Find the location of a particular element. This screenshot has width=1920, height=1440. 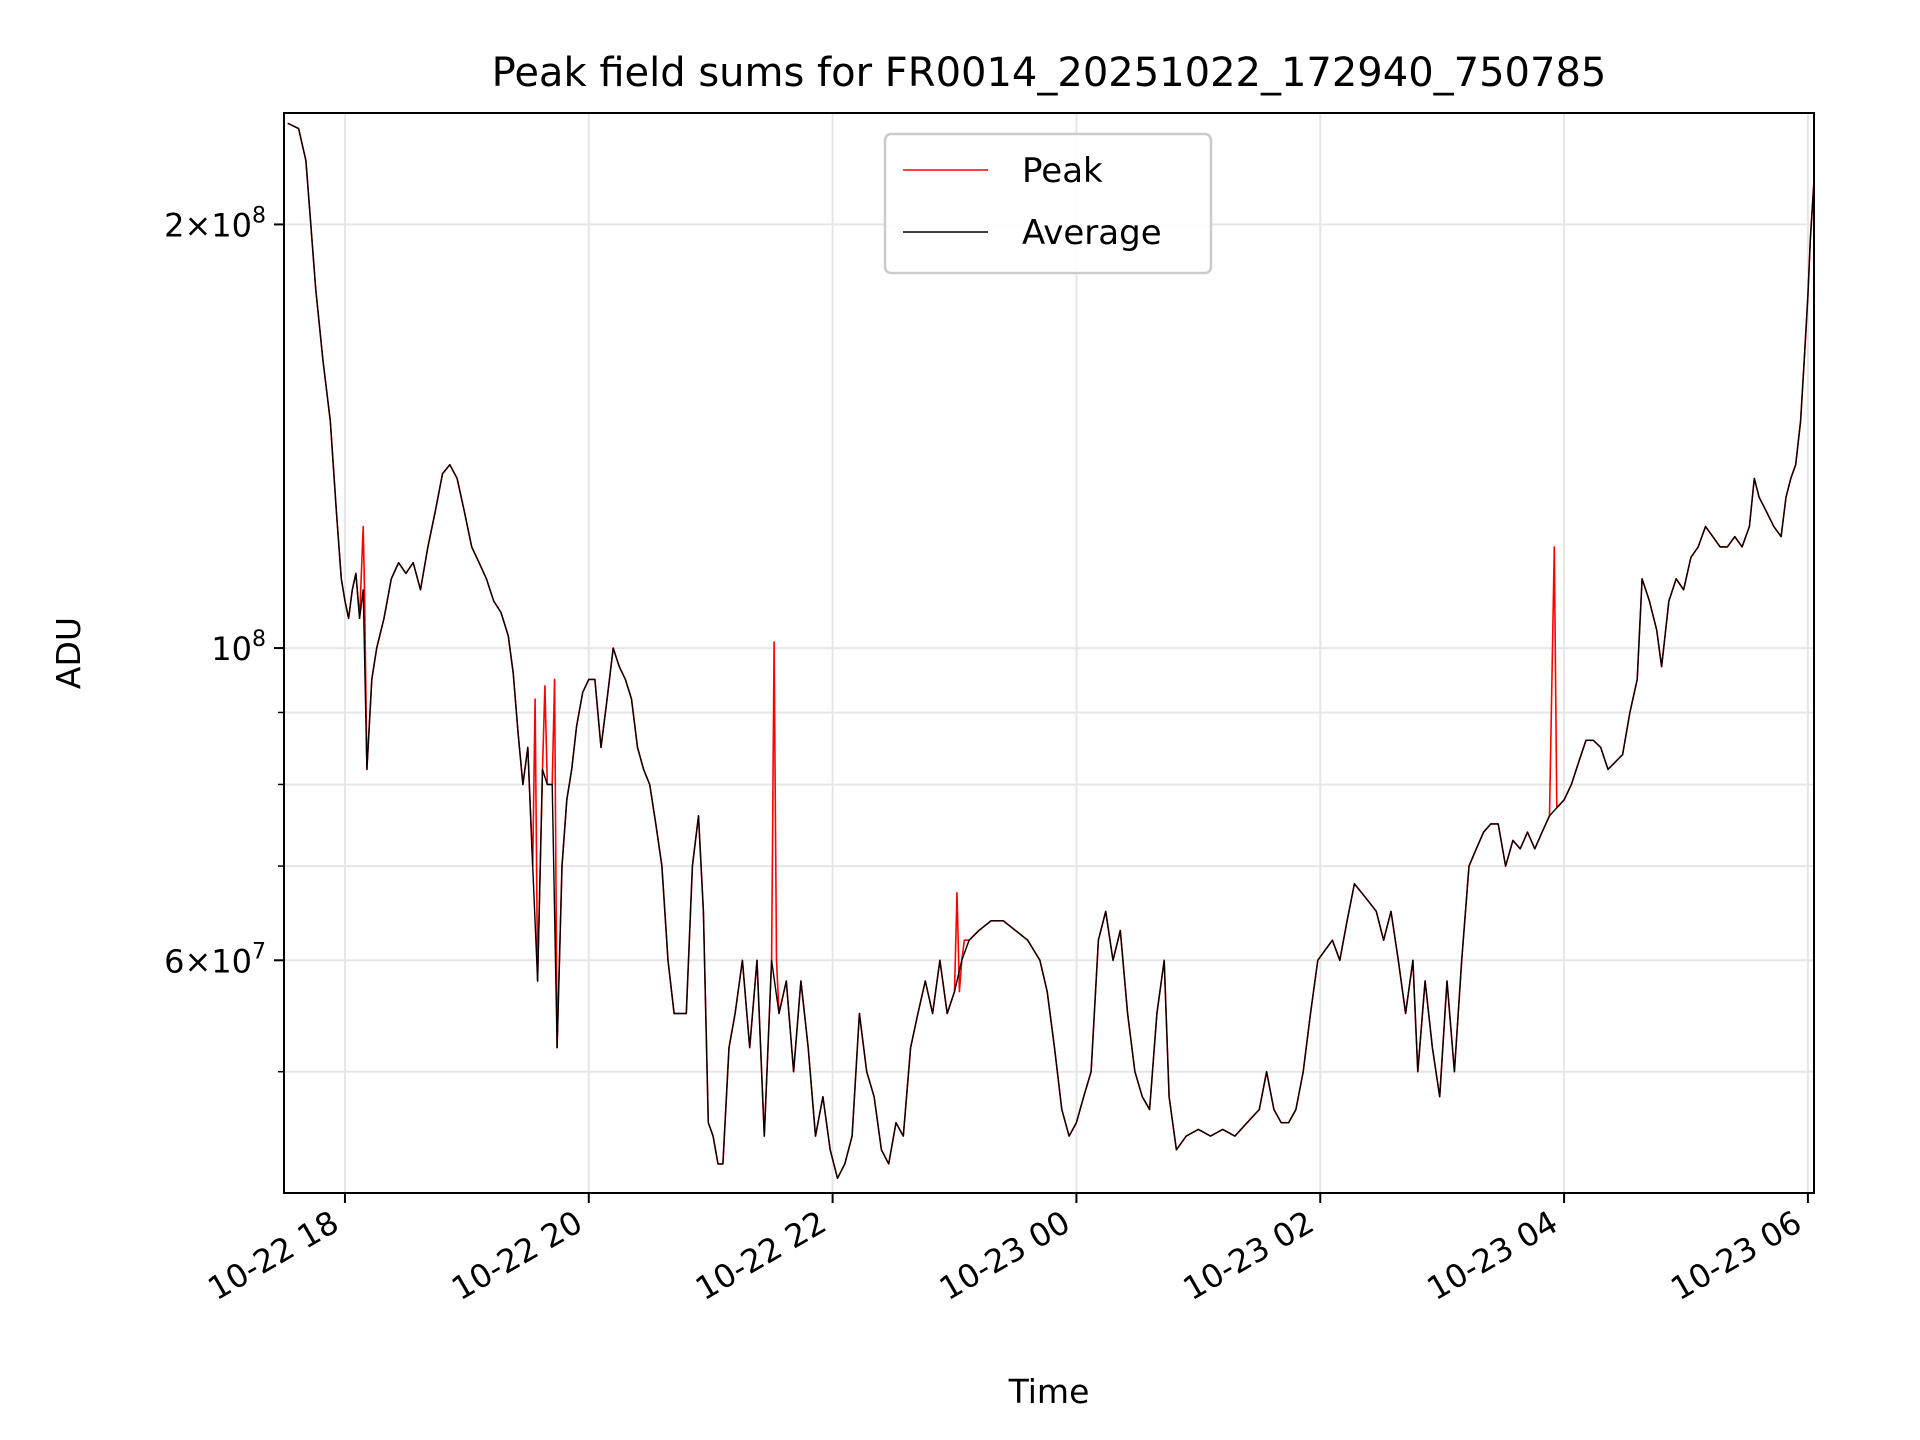

y-tick-label: 6×107 is located at coordinates (215, 959).